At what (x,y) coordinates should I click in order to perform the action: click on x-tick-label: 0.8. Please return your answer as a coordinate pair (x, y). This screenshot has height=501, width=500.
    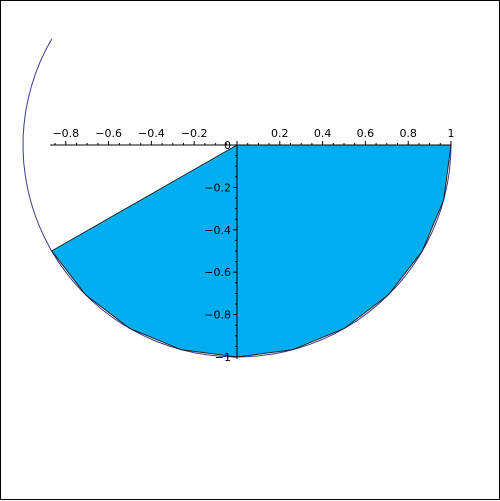
    Looking at the image, I should click on (408, 133).